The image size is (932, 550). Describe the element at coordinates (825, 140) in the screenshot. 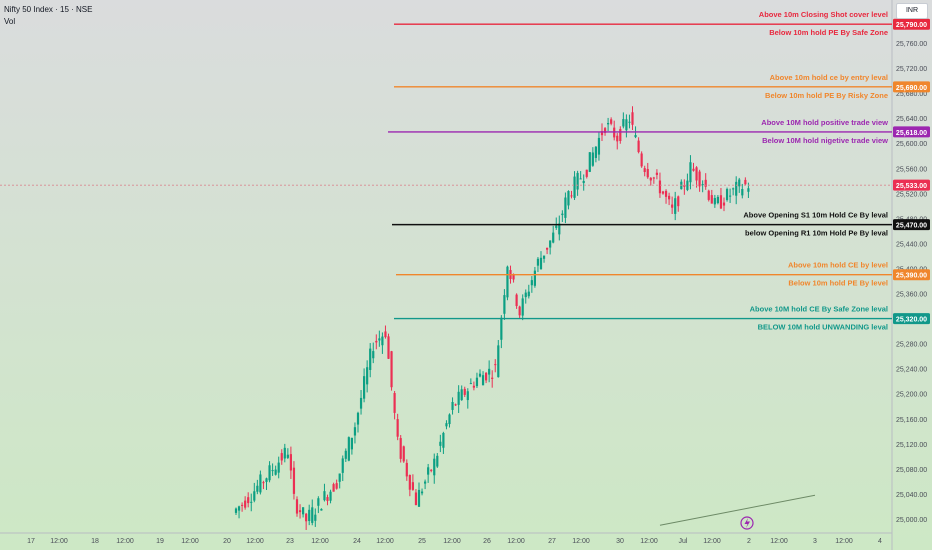

I see `level-annotation: Below 10M hold nigetive trade view` at that location.